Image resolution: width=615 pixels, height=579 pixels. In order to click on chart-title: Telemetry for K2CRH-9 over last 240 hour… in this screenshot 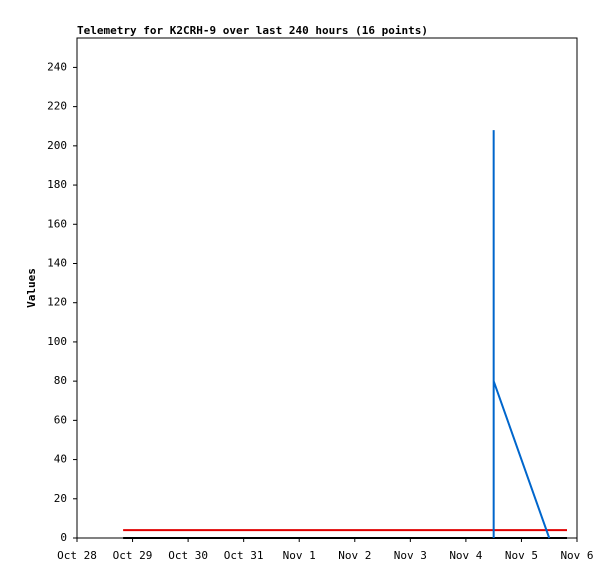, I will do `click(252, 30)`.